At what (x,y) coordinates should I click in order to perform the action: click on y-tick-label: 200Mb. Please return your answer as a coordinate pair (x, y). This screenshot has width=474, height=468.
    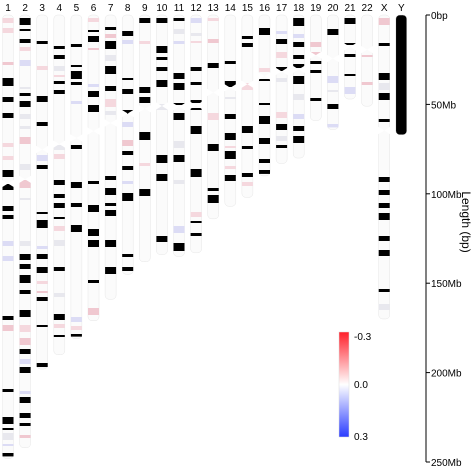
    Looking at the image, I should click on (446, 374).